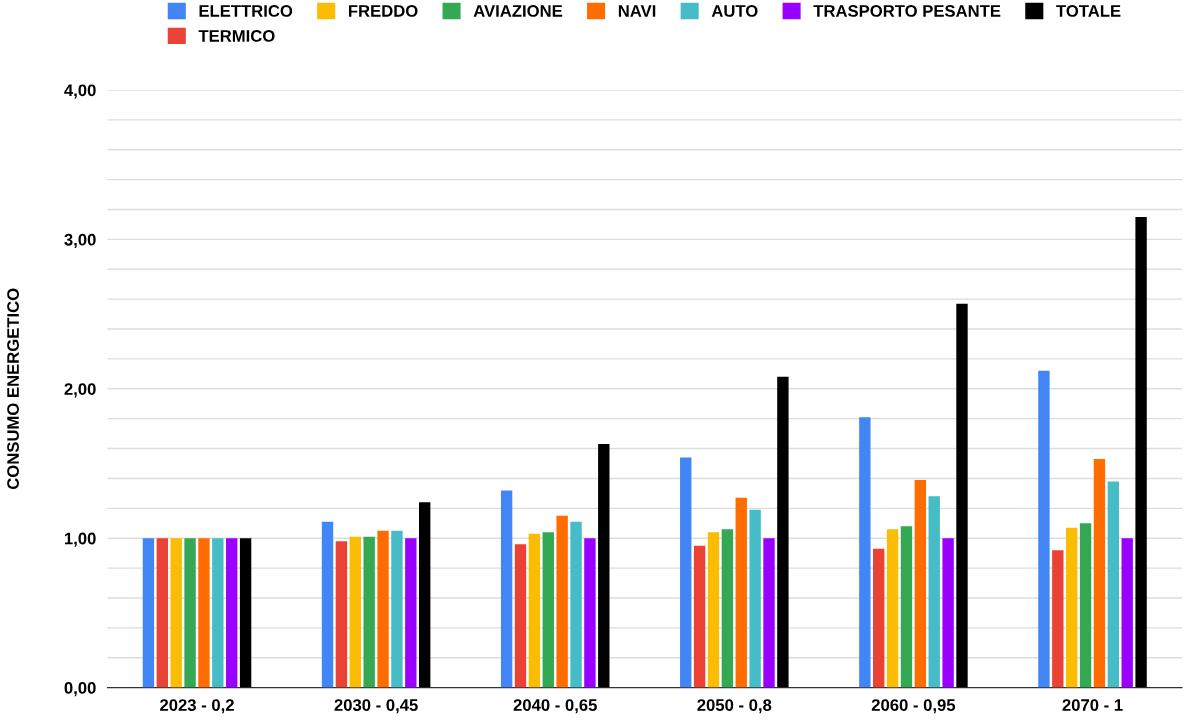 The height and width of the screenshot is (720, 1194). I want to click on y-tick-label: 1,00, so click(80, 539).